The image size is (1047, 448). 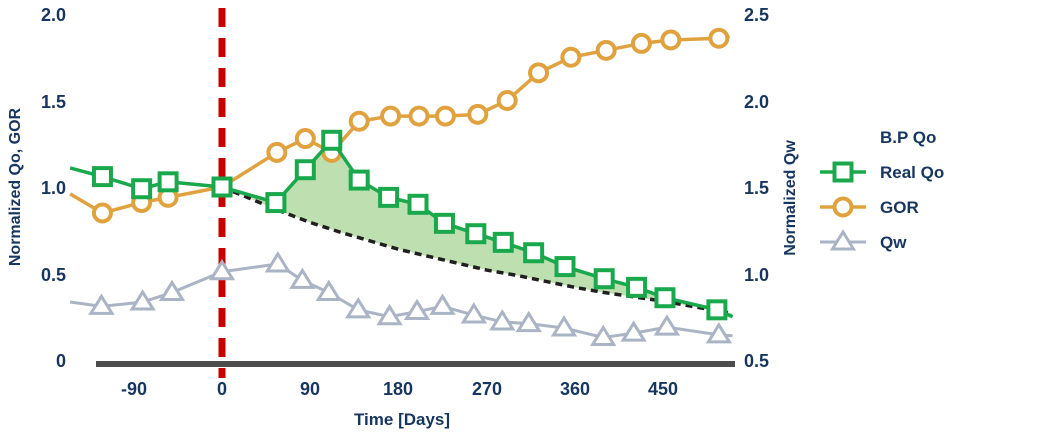 I want to click on y-left-tick-3: 1.5, so click(x=53, y=102).